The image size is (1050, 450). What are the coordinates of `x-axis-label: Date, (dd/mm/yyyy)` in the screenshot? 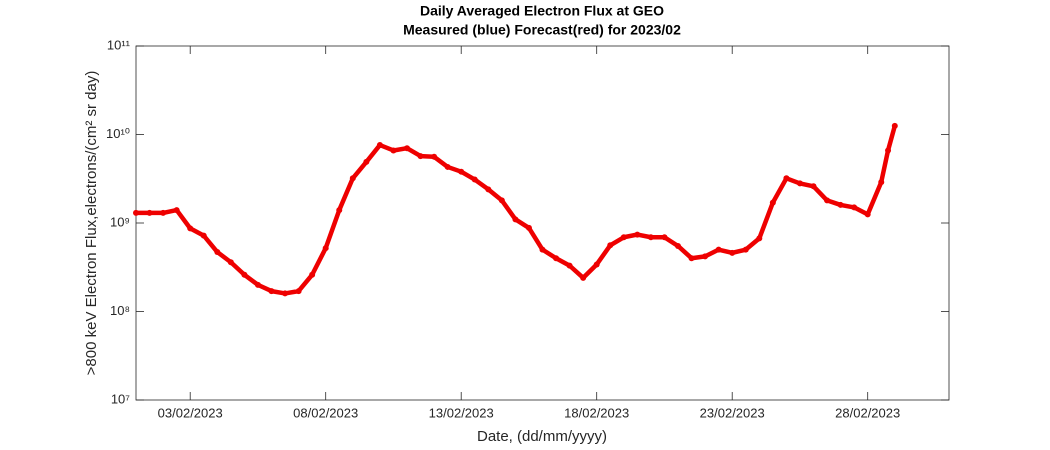 It's located at (542, 436).